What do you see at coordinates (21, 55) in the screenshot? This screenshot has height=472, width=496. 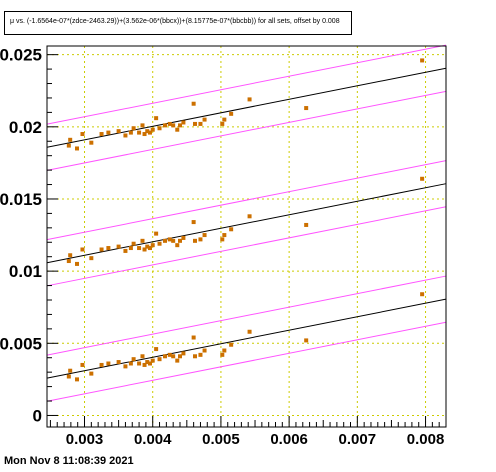 I see `y-tick-label: 0.025` at bounding box center [21, 55].